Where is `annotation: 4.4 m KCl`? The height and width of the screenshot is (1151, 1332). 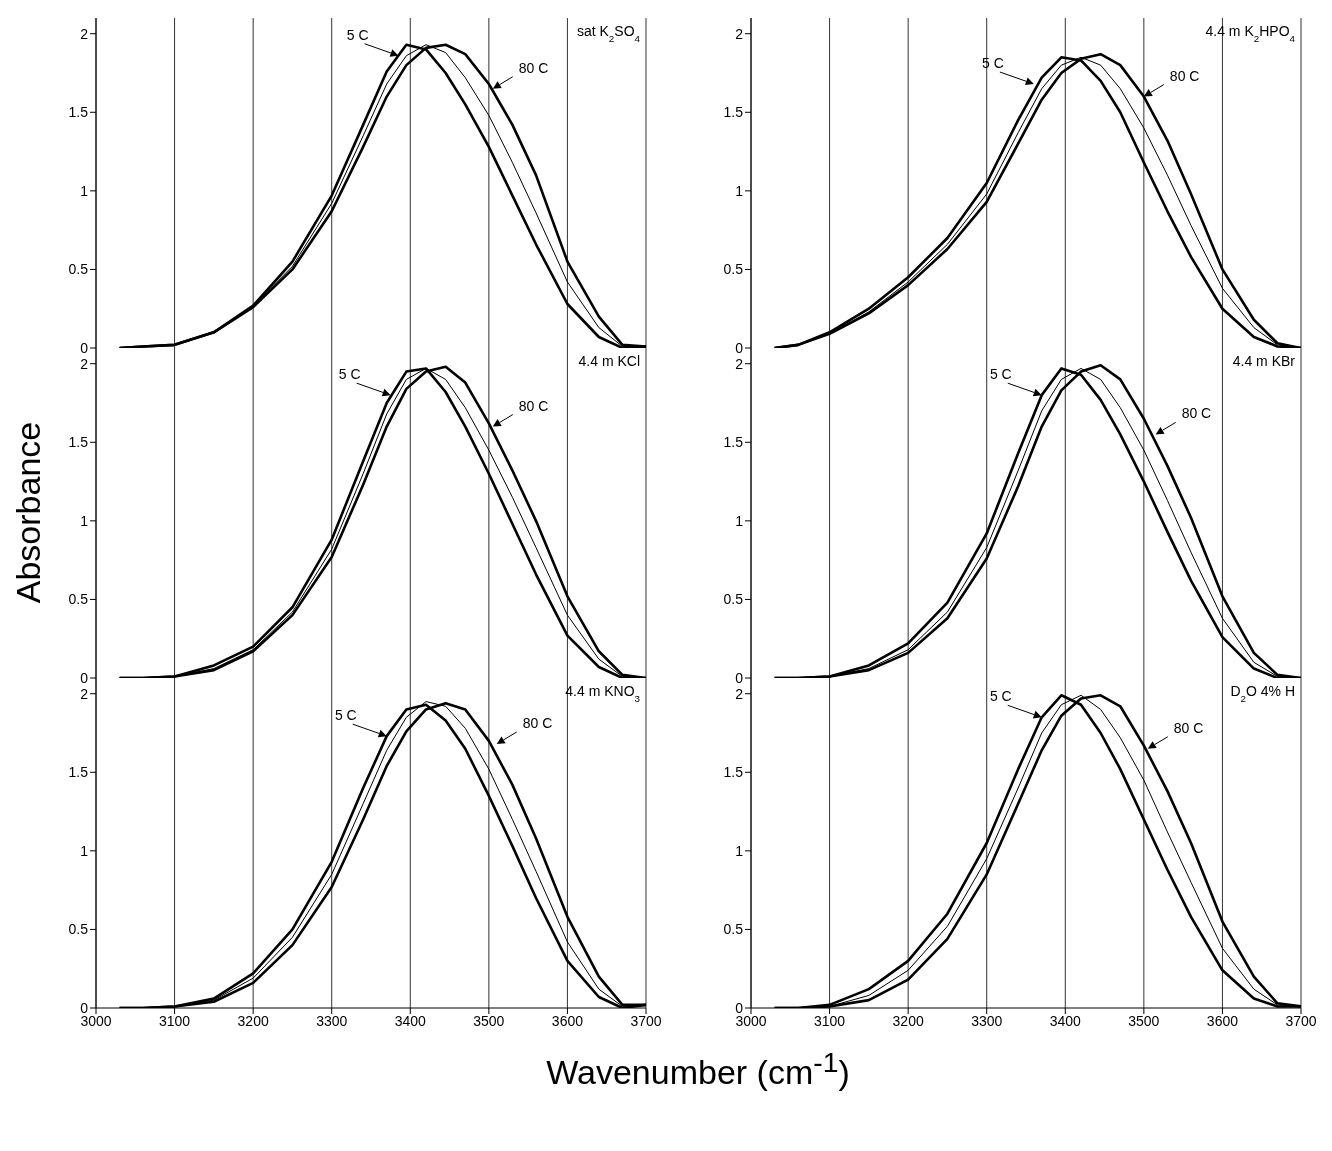
annotation: 4.4 m KCl is located at coordinates (609, 361).